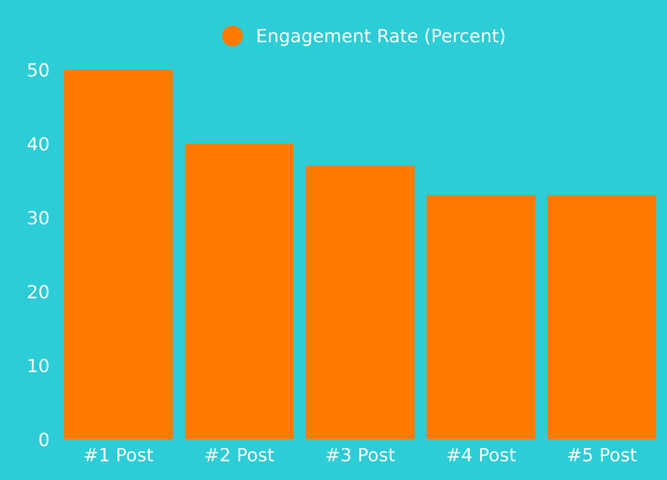 The image size is (667, 480). I want to click on x-tick-label: #5 Post, so click(602, 455).